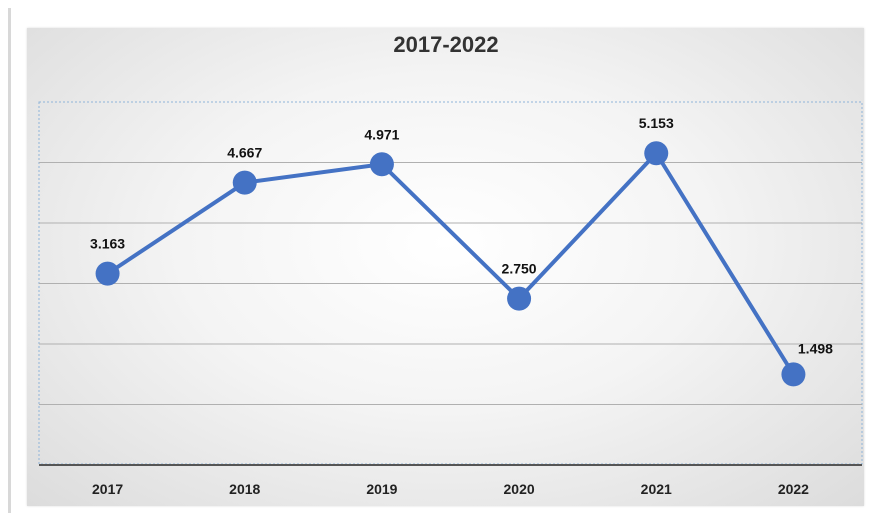 The height and width of the screenshot is (517, 869). Describe the element at coordinates (519, 298) in the screenshot. I see `data-point-2020` at that location.